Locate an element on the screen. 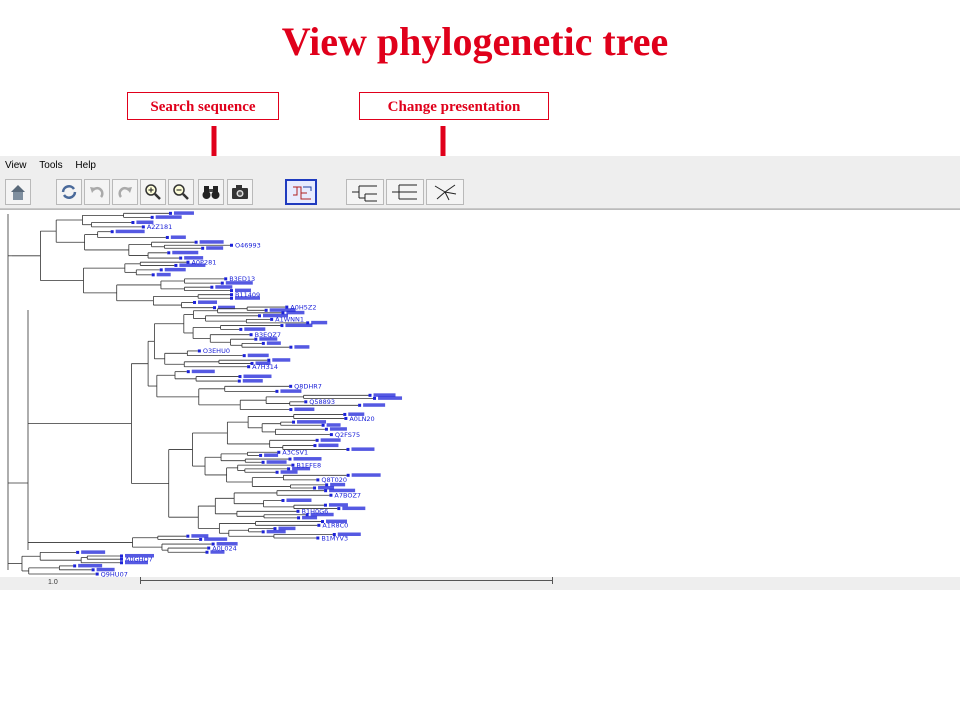  leaf-label: B1MYV3 is located at coordinates (334, 538).